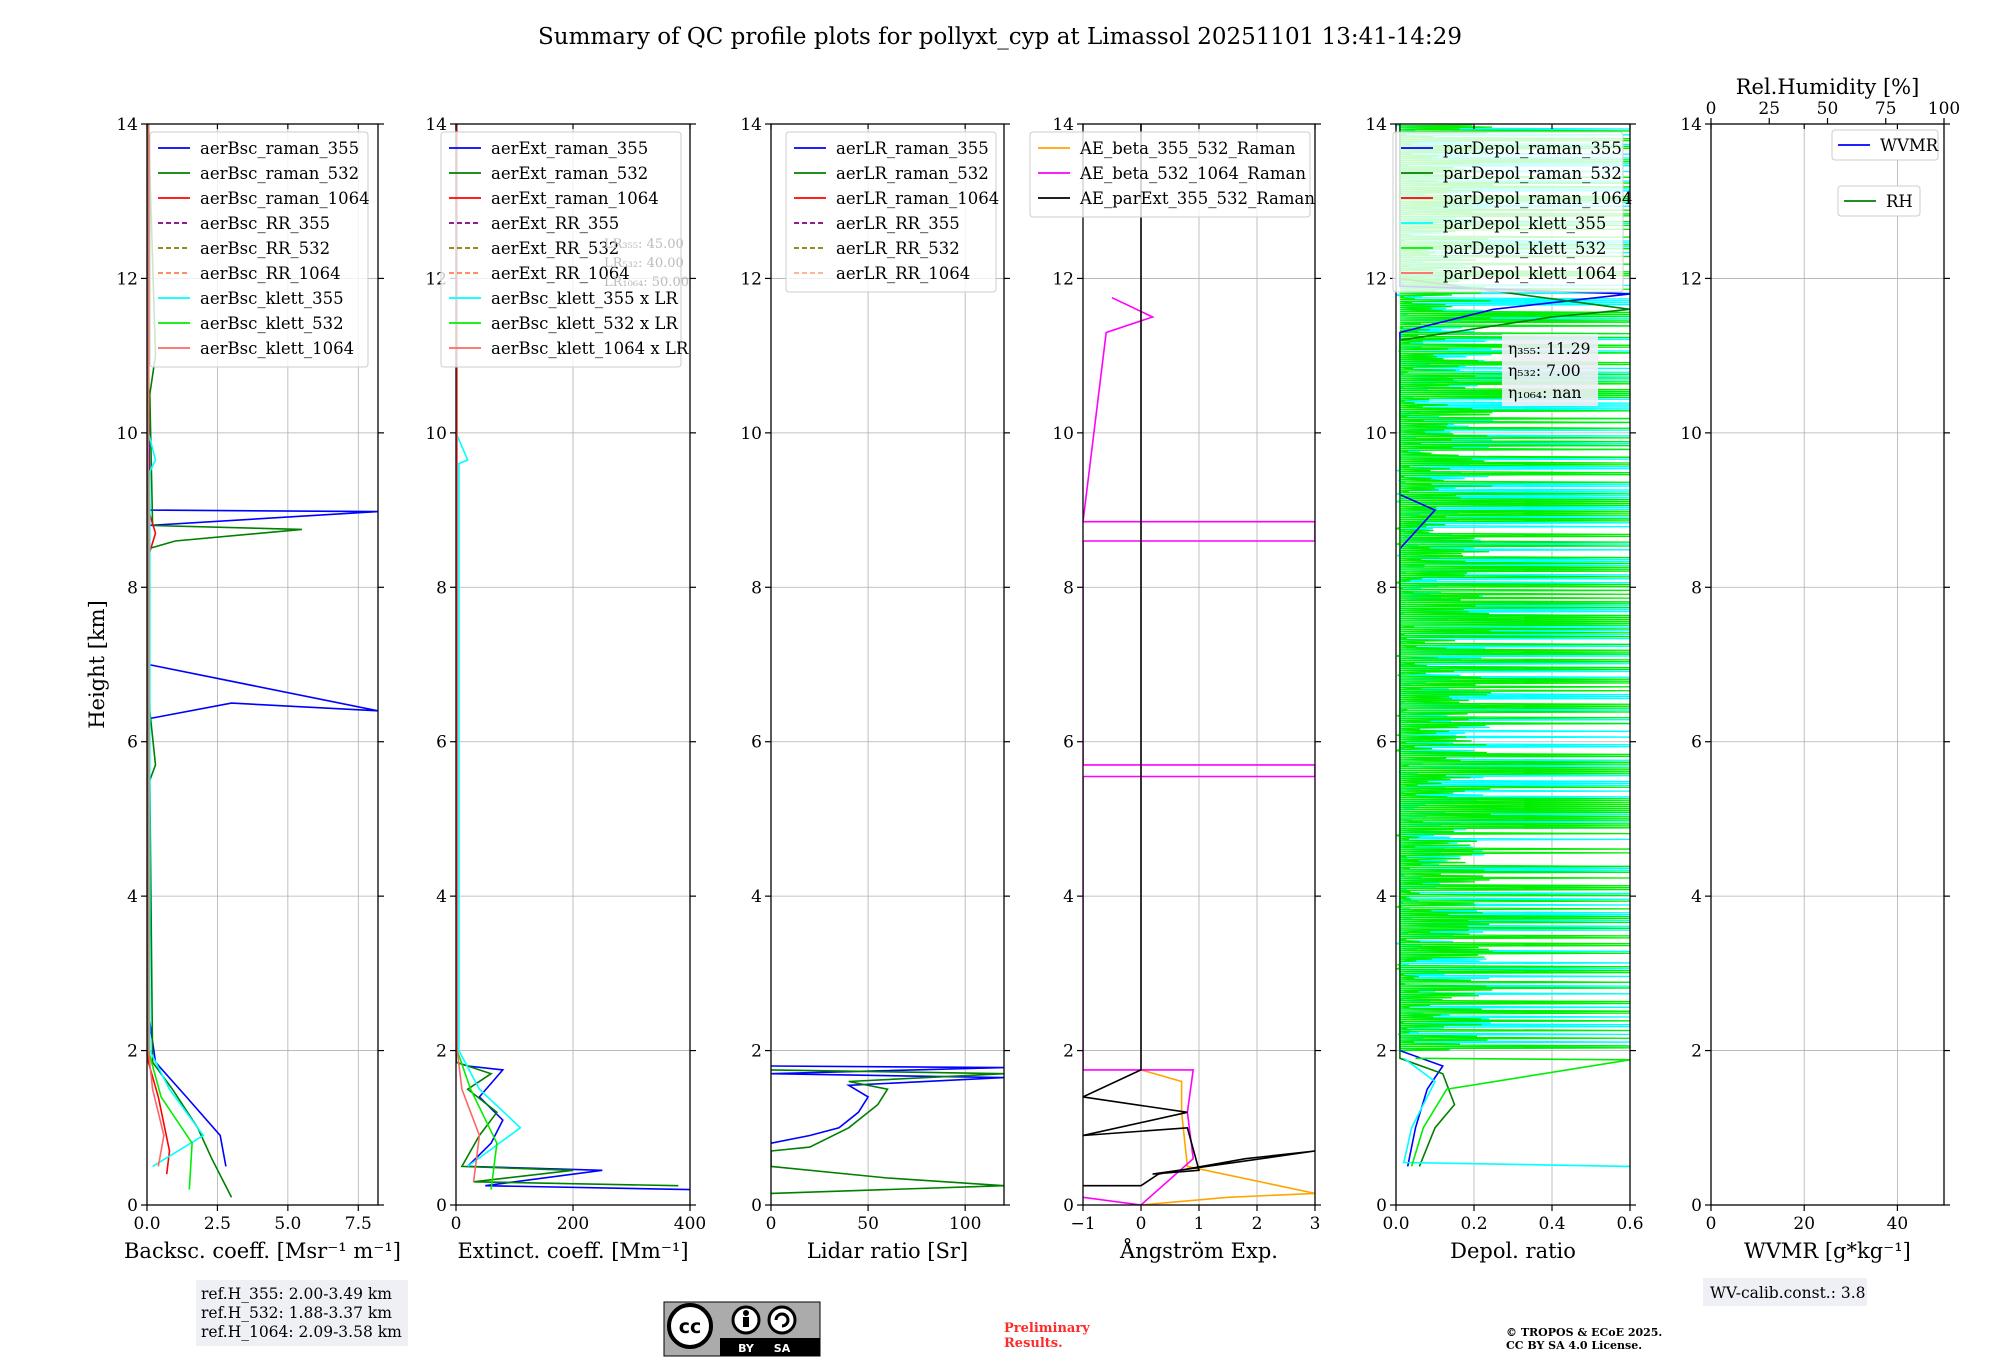 The width and height of the screenshot is (2000, 1360). I want to click on legend-entry-aerBsc_RR_355: aerBsc_RR_355, so click(265, 223).